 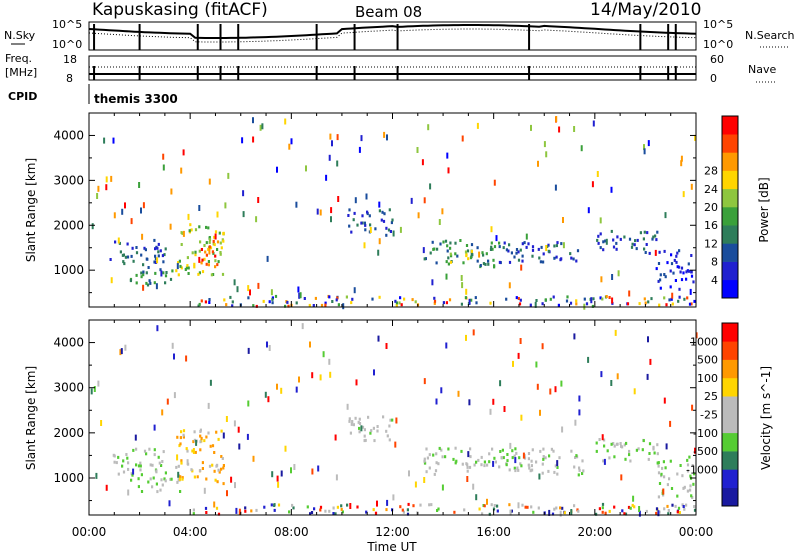 I want to click on x-axis-label: Time UT, so click(x=391, y=547).